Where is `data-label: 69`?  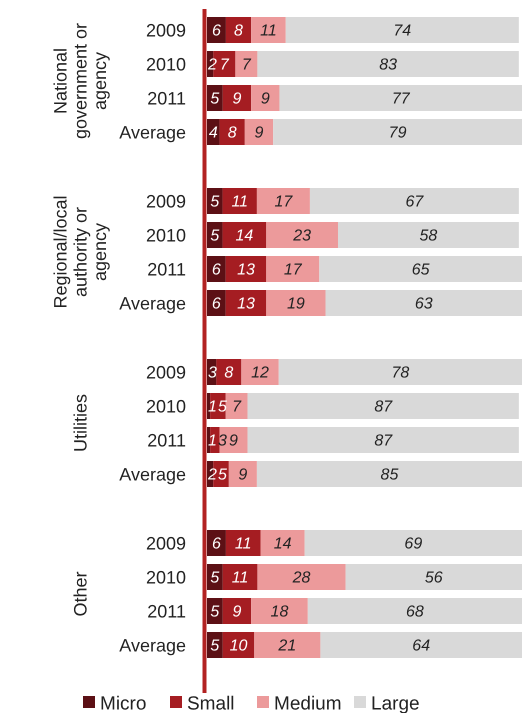
data-label: 69 is located at coordinates (413, 544).